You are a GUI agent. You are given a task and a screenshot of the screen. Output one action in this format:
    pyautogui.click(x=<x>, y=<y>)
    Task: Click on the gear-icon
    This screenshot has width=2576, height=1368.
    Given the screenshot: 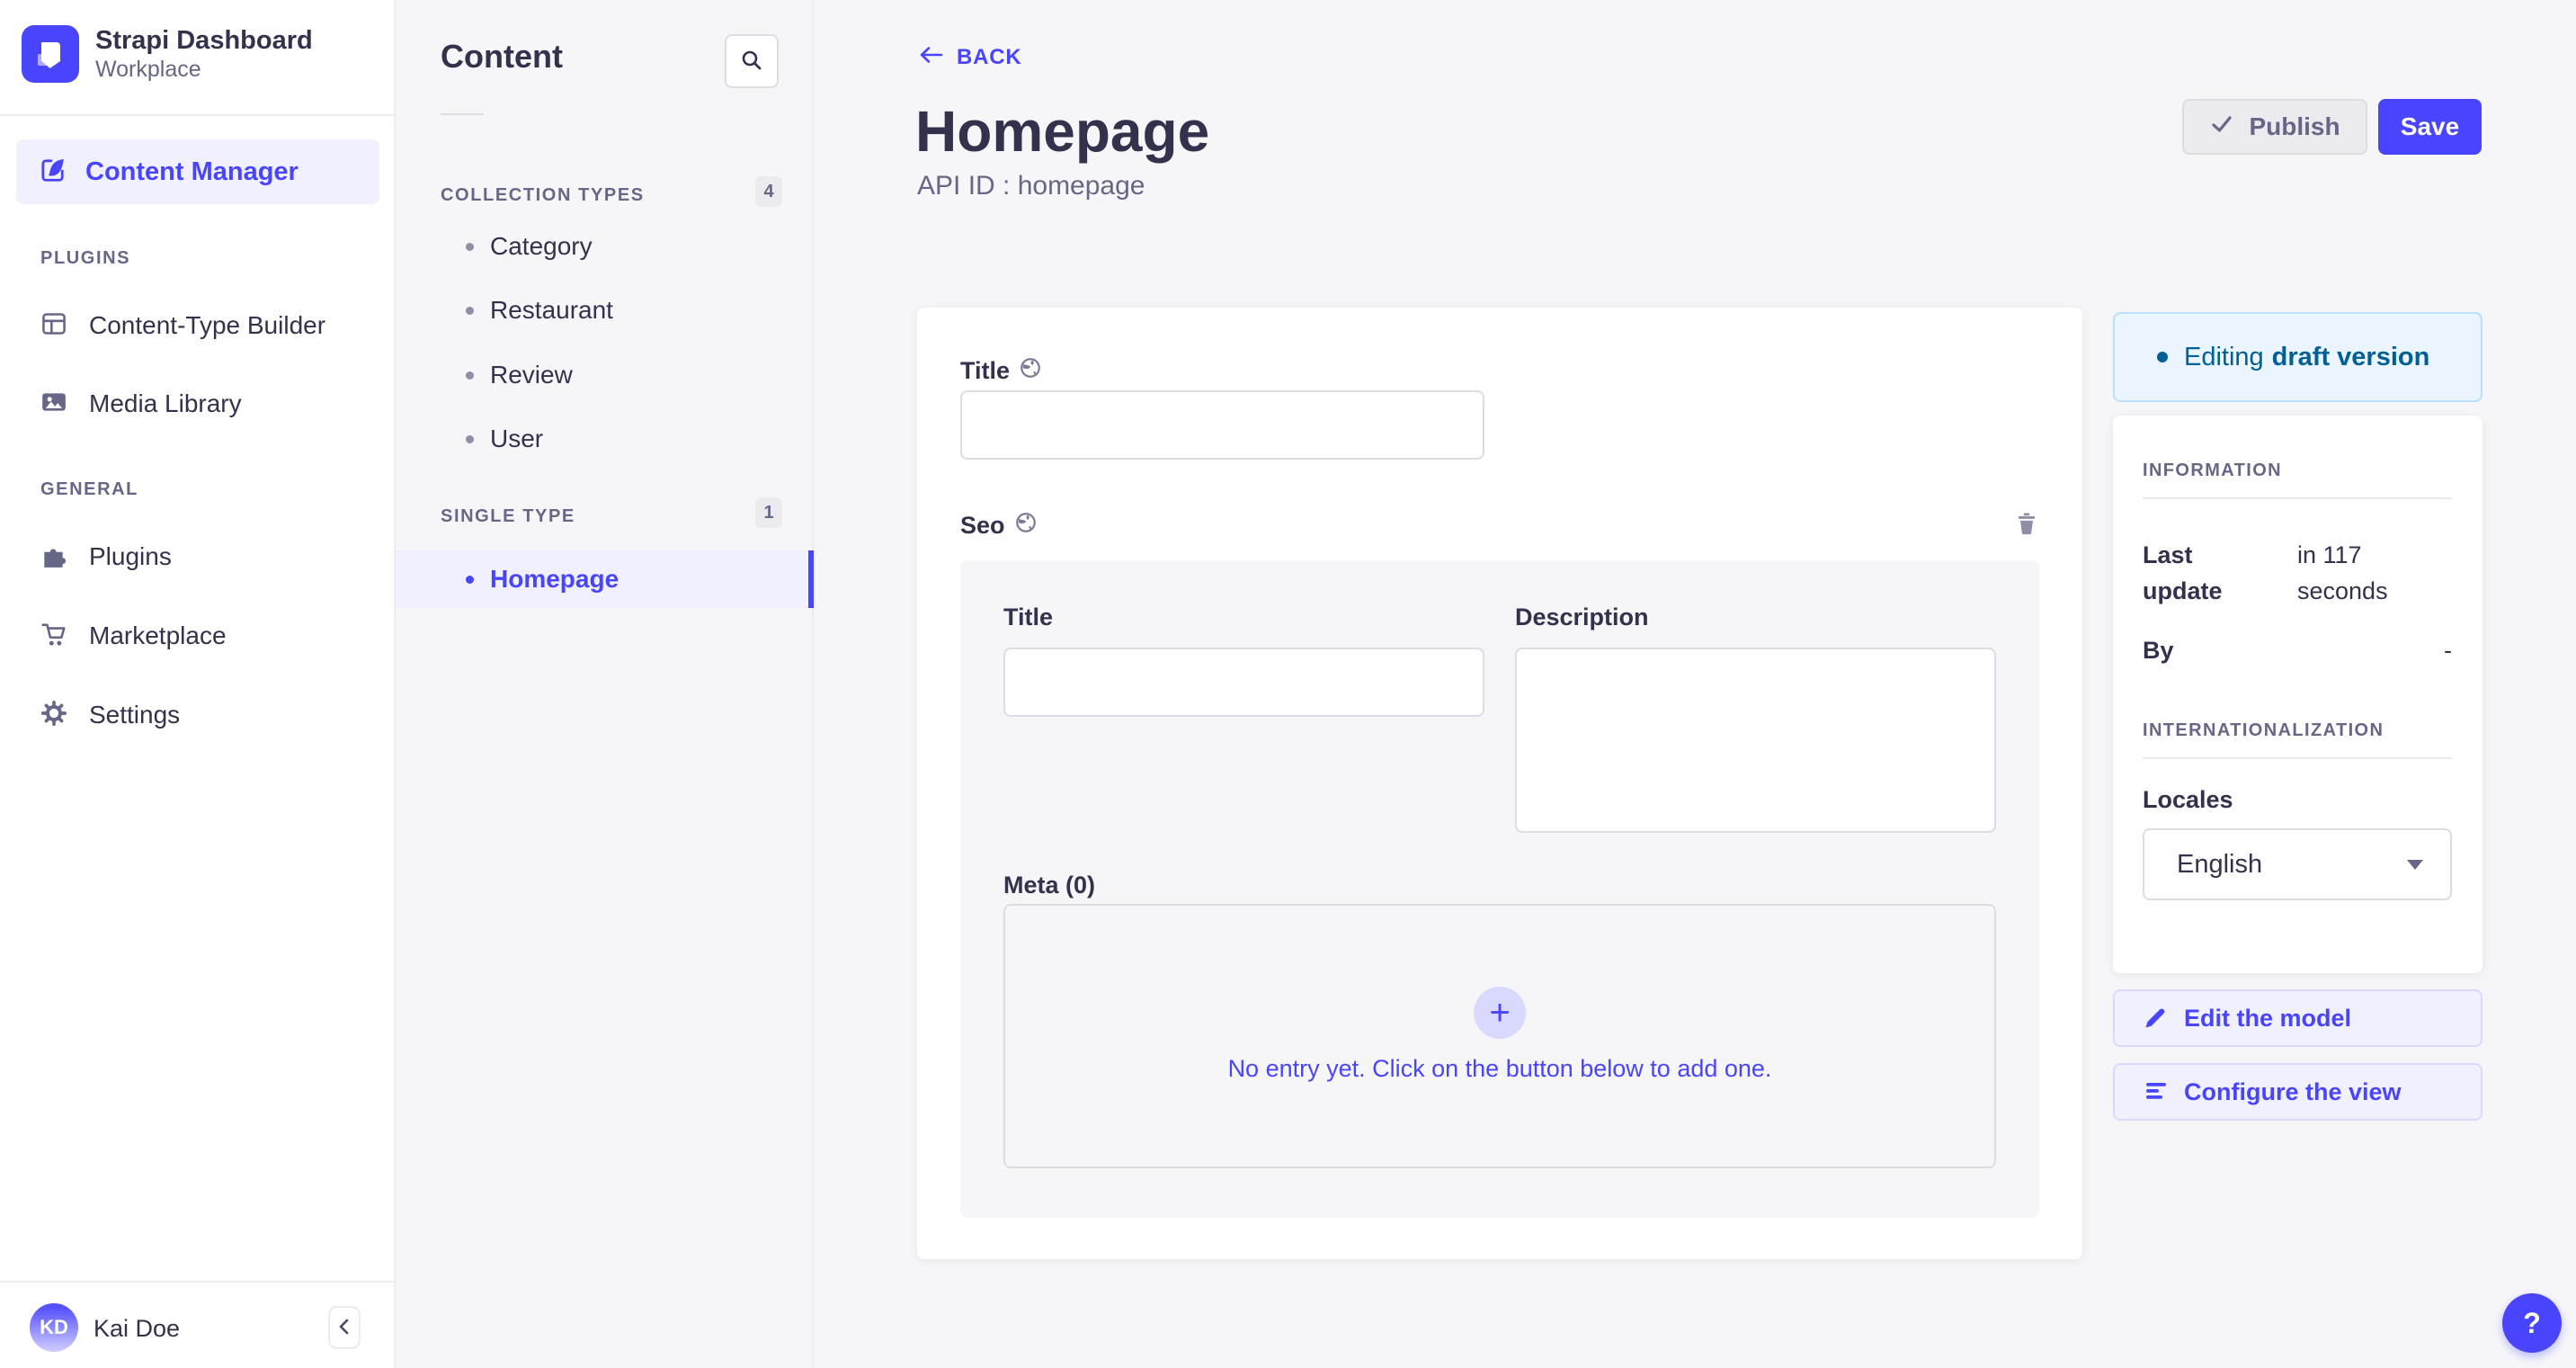 What is the action you would take?
    pyautogui.click(x=54, y=715)
    